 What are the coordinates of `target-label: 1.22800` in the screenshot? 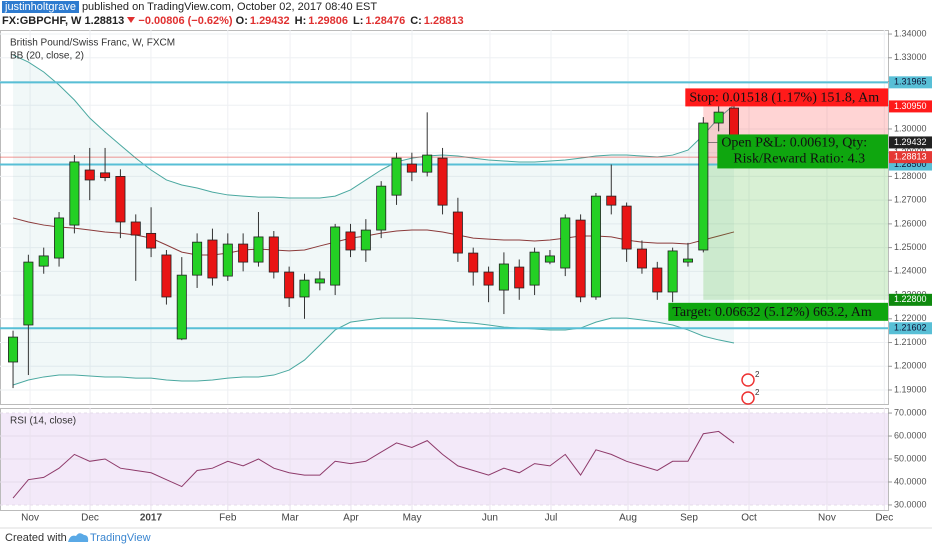 It's located at (910, 299).